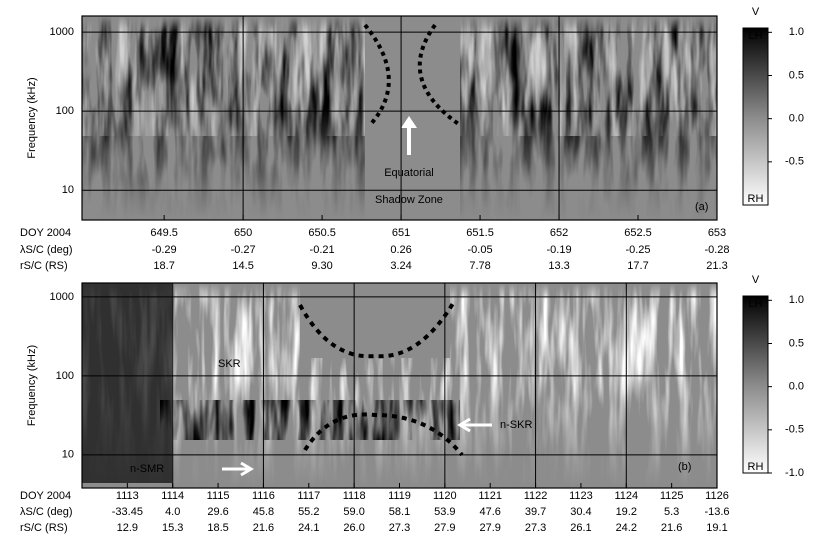  What do you see at coordinates (401, 233) in the screenshot?
I see `x-tick-label: 651` at bounding box center [401, 233].